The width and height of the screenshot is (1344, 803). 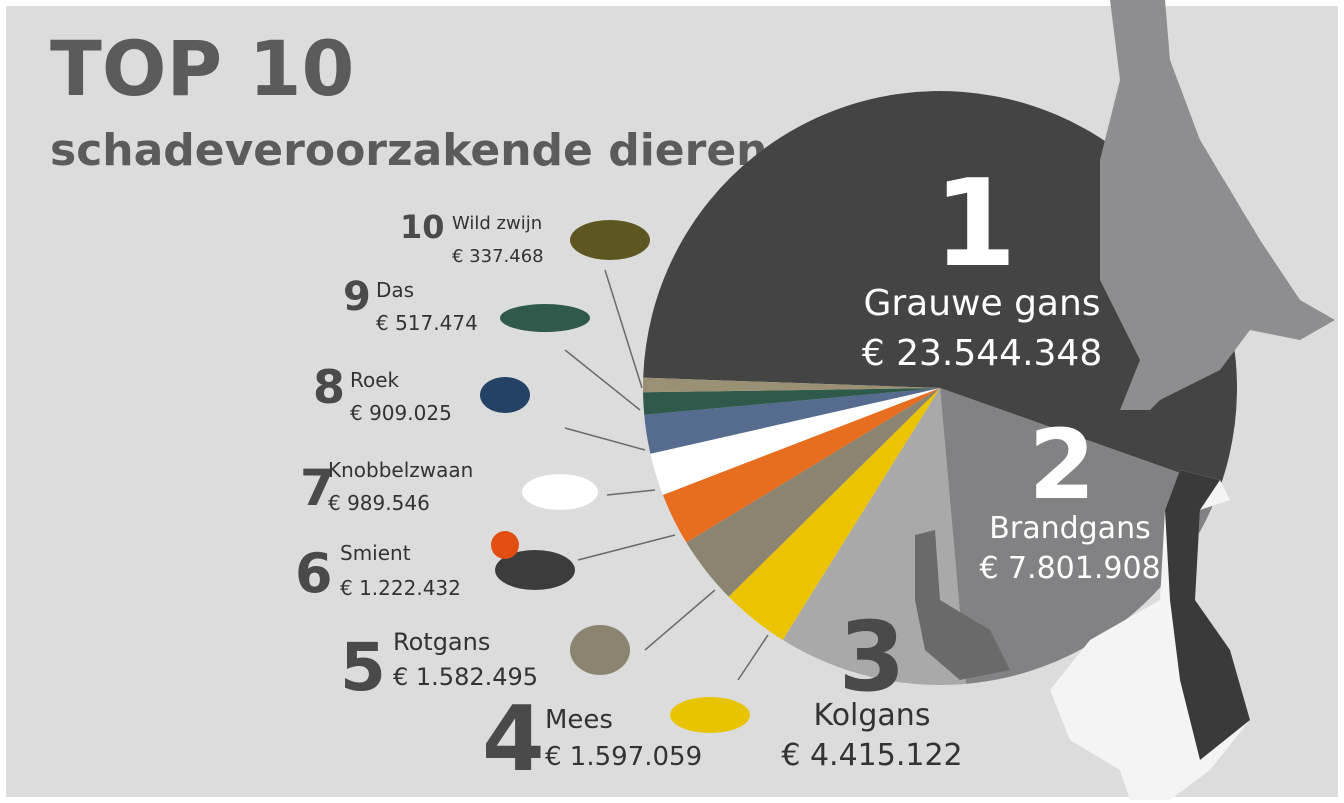 I want to click on value-label: € 23.544.348, so click(x=982, y=353).